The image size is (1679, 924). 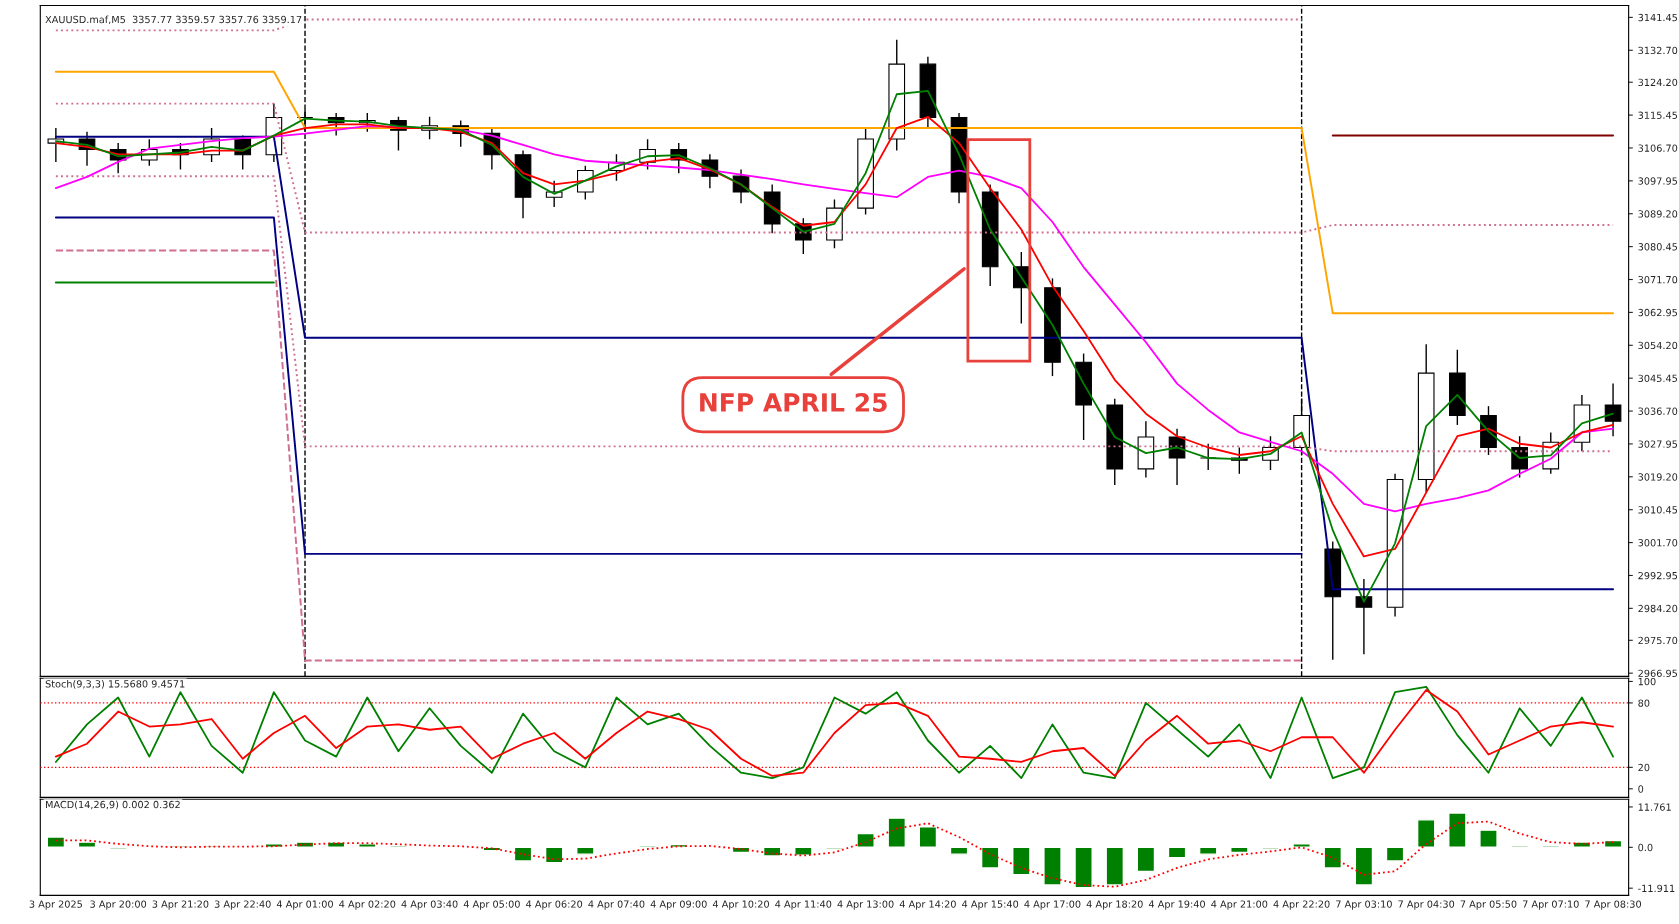 I want to click on x-tick-label: 4 Apr 01:00, so click(x=304, y=905).